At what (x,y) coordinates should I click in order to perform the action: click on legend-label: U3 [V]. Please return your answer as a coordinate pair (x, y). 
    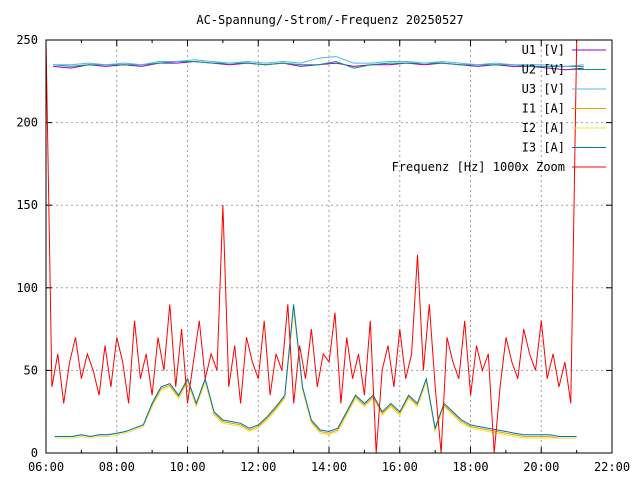
    Looking at the image, I should click on (543, 89).